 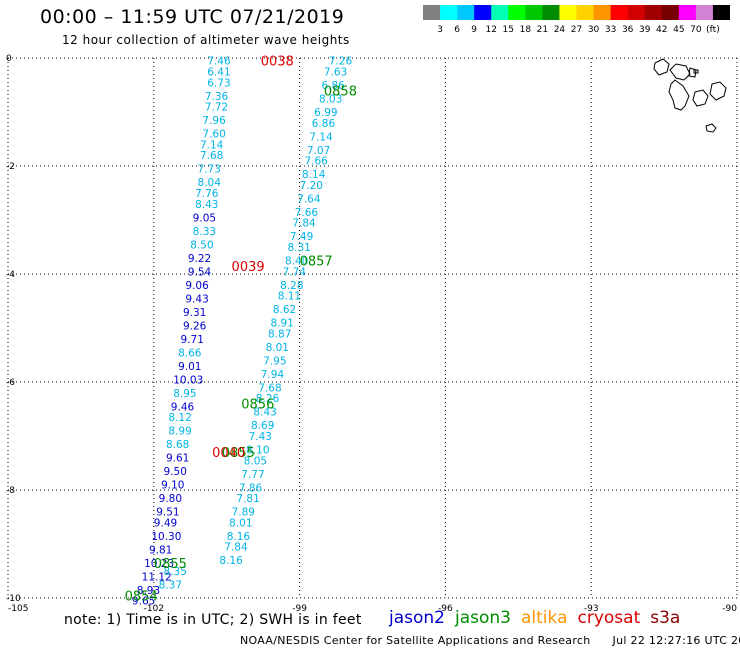 I want to click on wave-height-west: 6.73, so click(x=218, y=83).